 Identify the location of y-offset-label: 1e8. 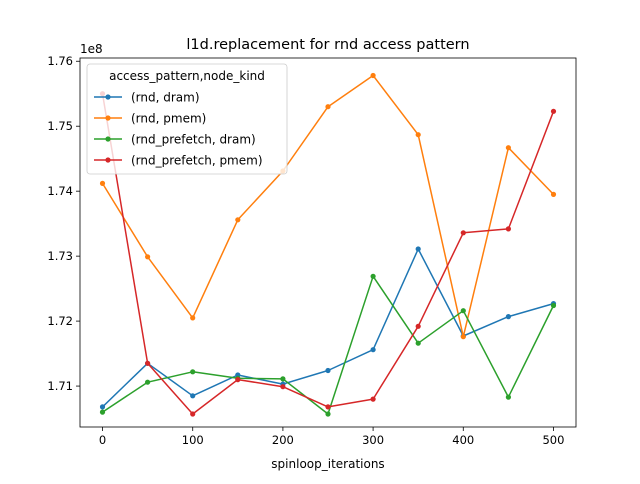
(91, 49).